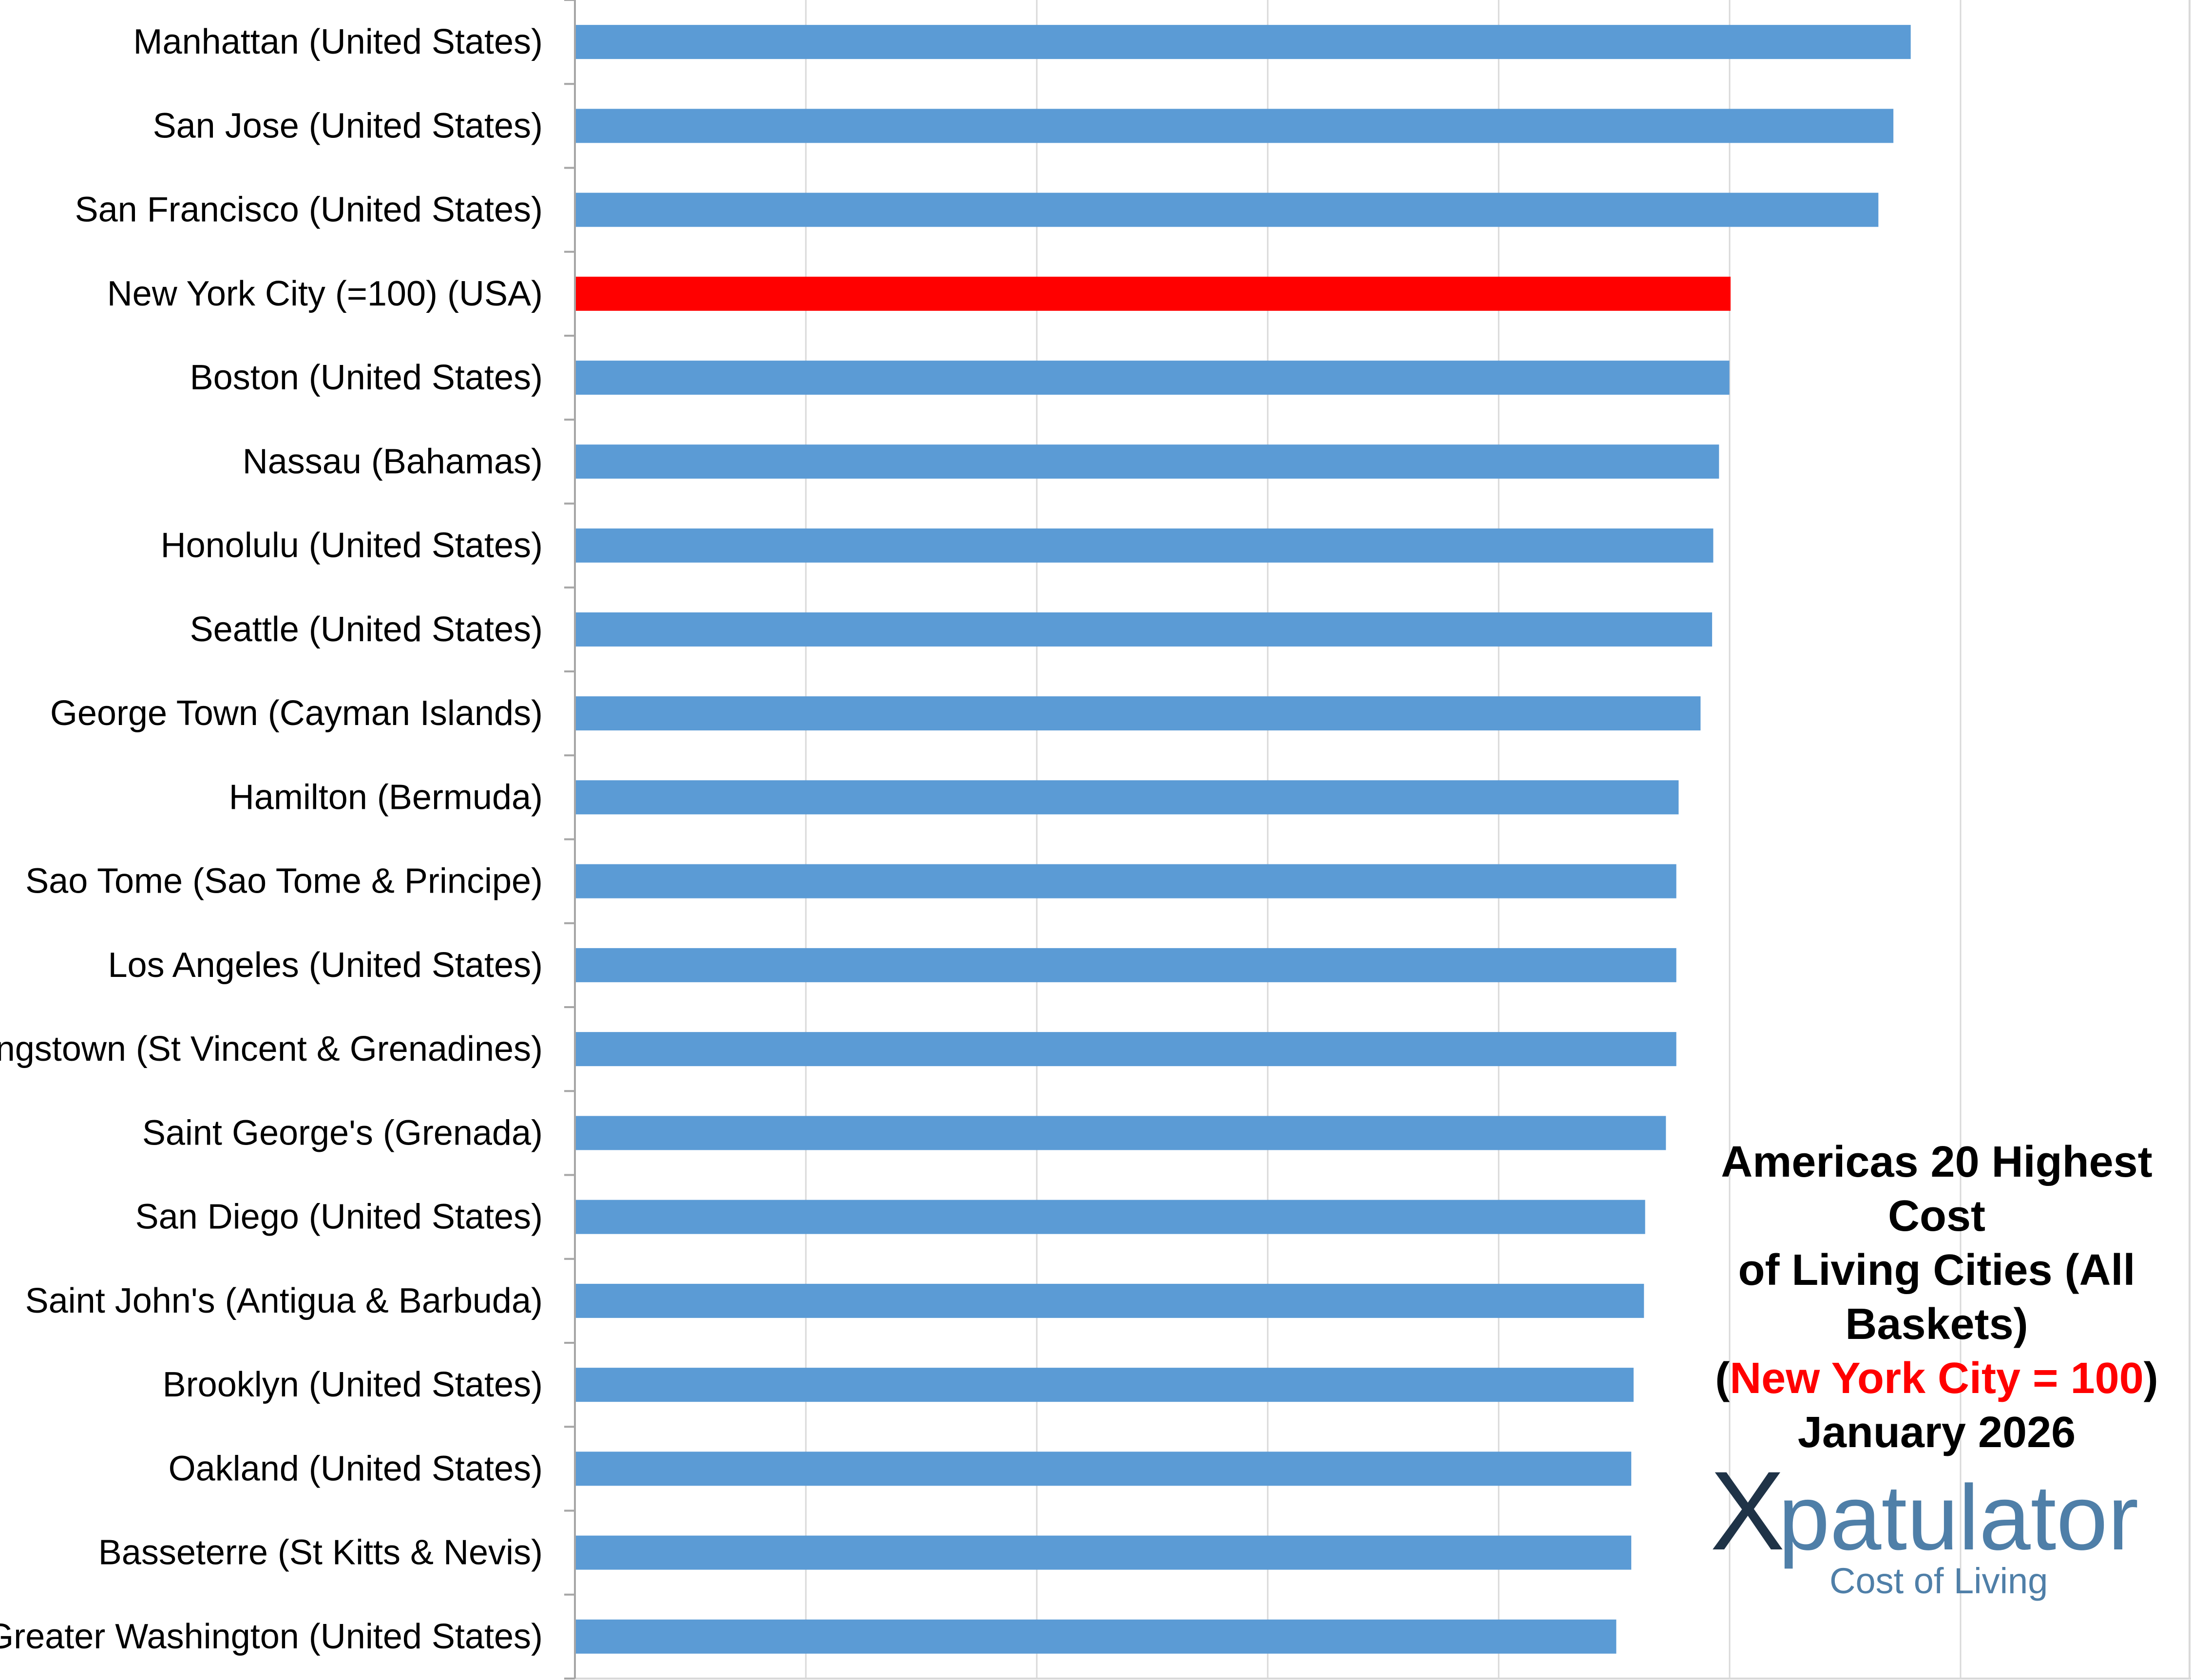 The height and width of the screenshot is (1680, 2191). What do you see at coordinates (296, 713) in the screenshot?
I see `category-label: George Town (Cayman Islands)` at bounding box center [296, 713].